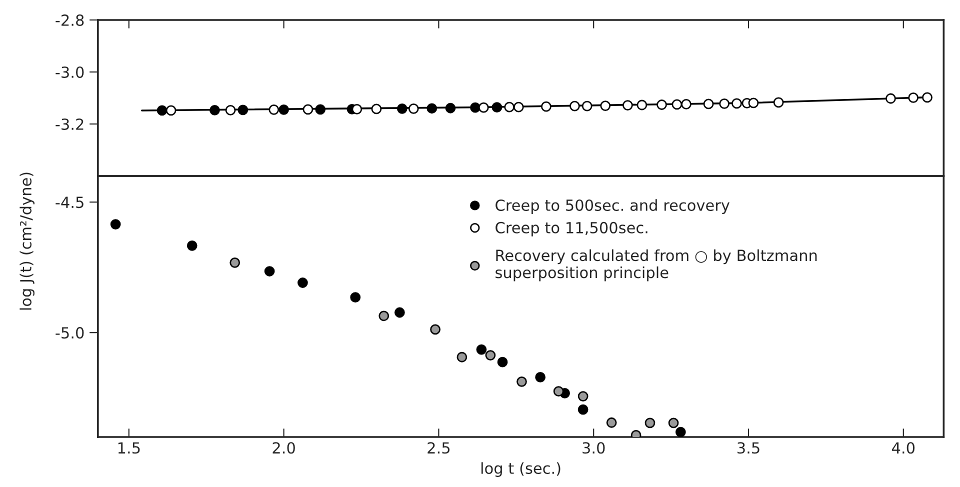 The height and width of the screenshot is (487, 960). What do you see at coordinates (613, 206) in the screenshot?
I see `legend-label: Creep to 500sec. and recovery` at bounding box center [613, 206].